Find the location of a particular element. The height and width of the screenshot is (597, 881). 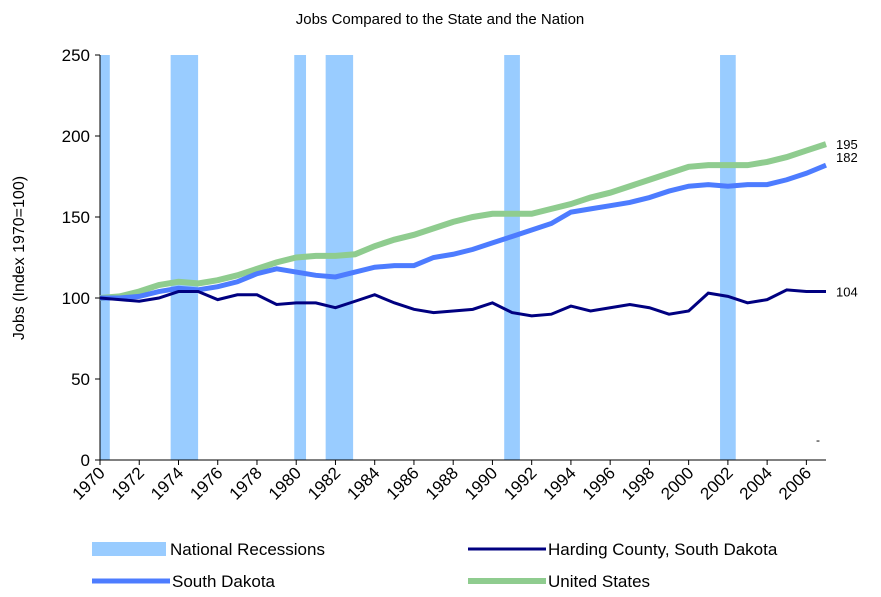

legend-label: National Recessions is located at coordinates (247, 549).